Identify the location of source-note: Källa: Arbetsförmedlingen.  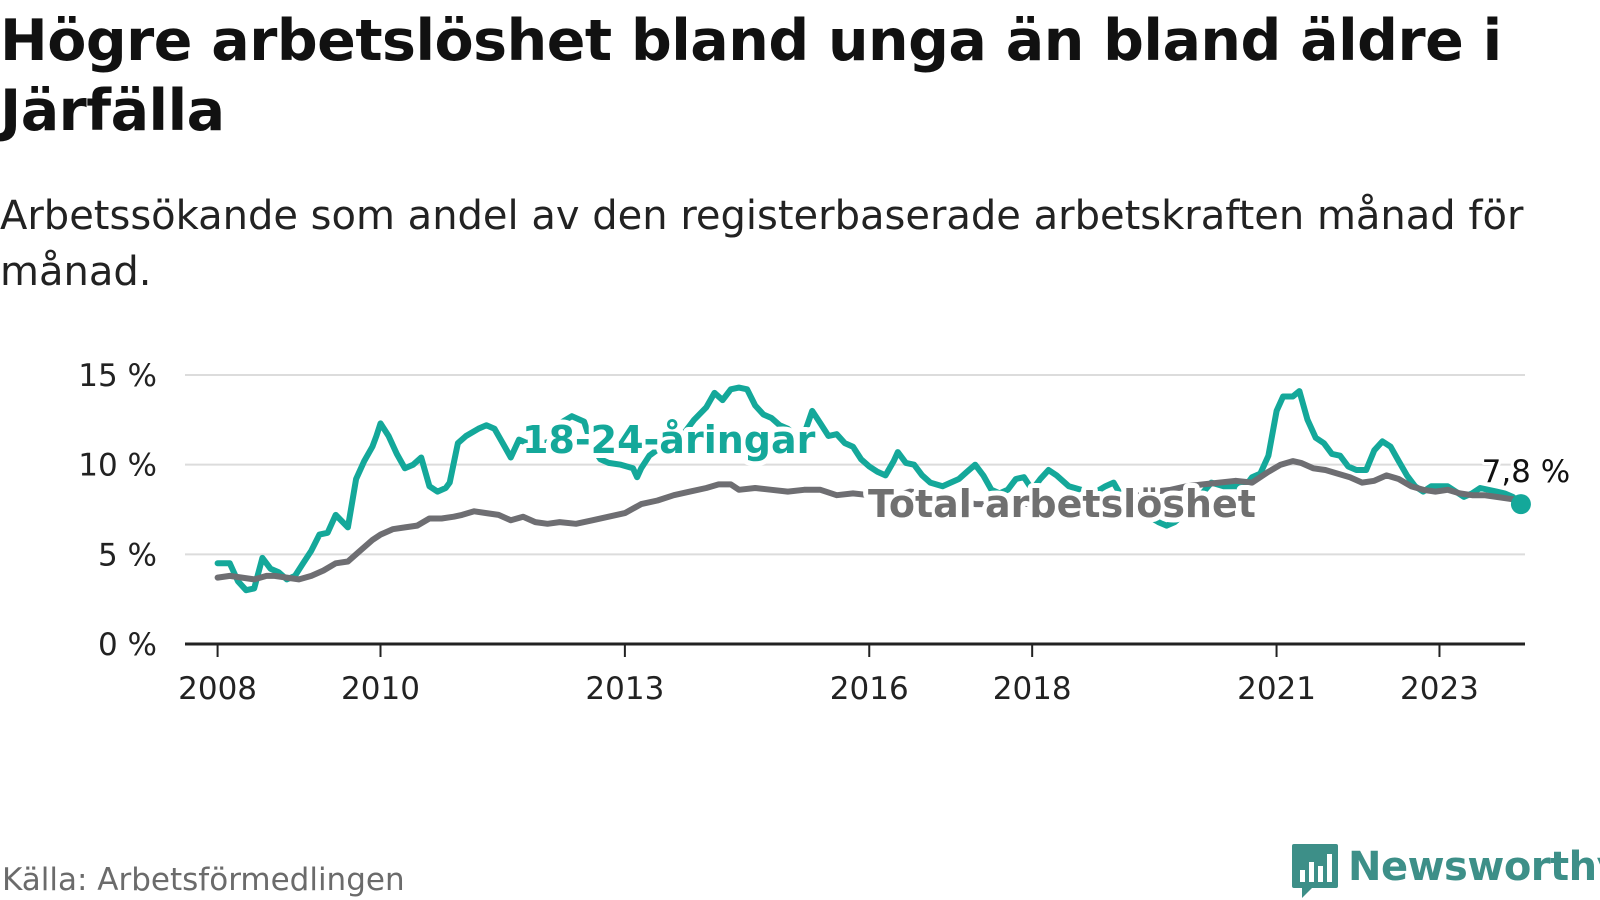
(203, 880).